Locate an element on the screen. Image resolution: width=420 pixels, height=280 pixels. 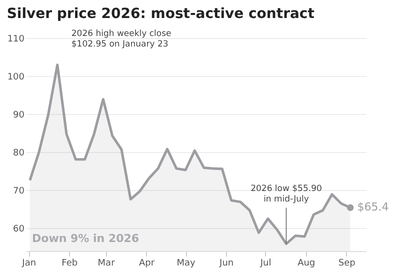
annotation: 2026 low $55.90 in mid-July is located at coordinates (286, 194).